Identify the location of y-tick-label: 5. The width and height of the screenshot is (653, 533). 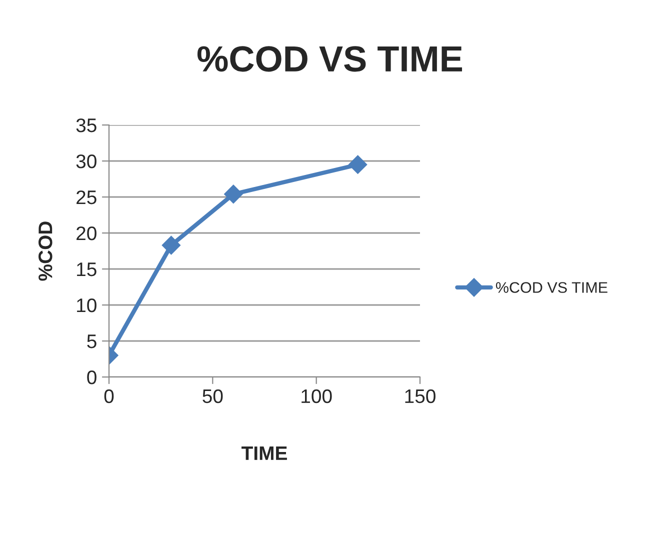
(91, 341).